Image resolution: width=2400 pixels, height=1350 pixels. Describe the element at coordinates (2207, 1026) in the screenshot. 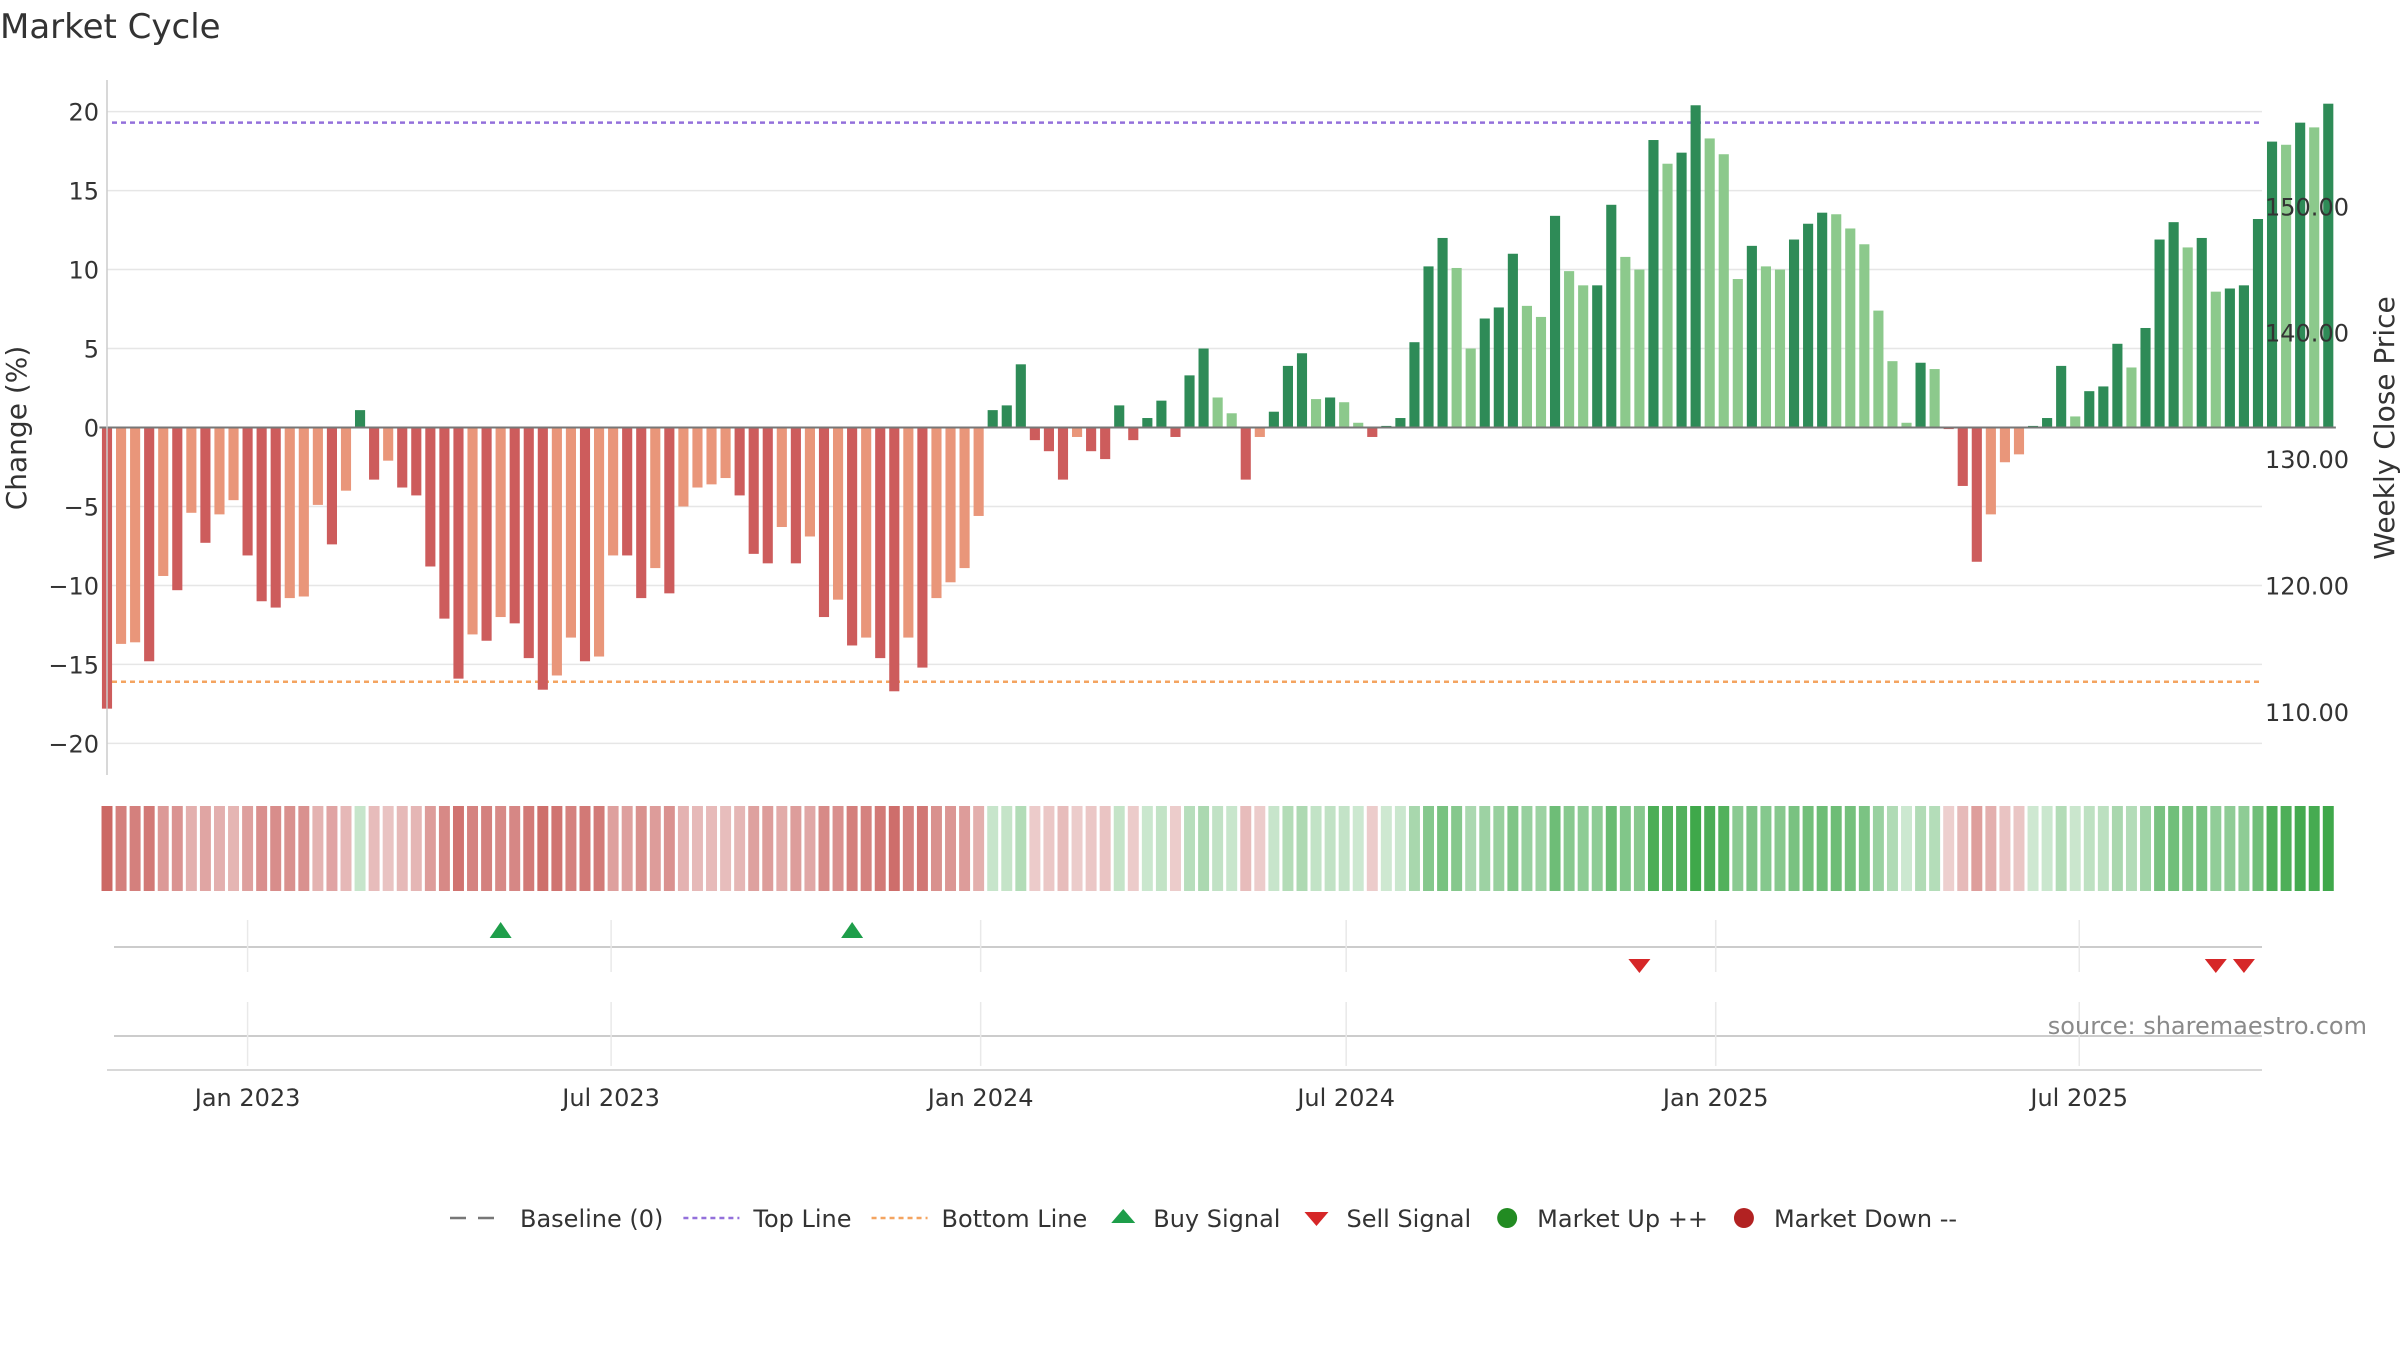

I see `source-note: source: sharemaestro.com` at that location.